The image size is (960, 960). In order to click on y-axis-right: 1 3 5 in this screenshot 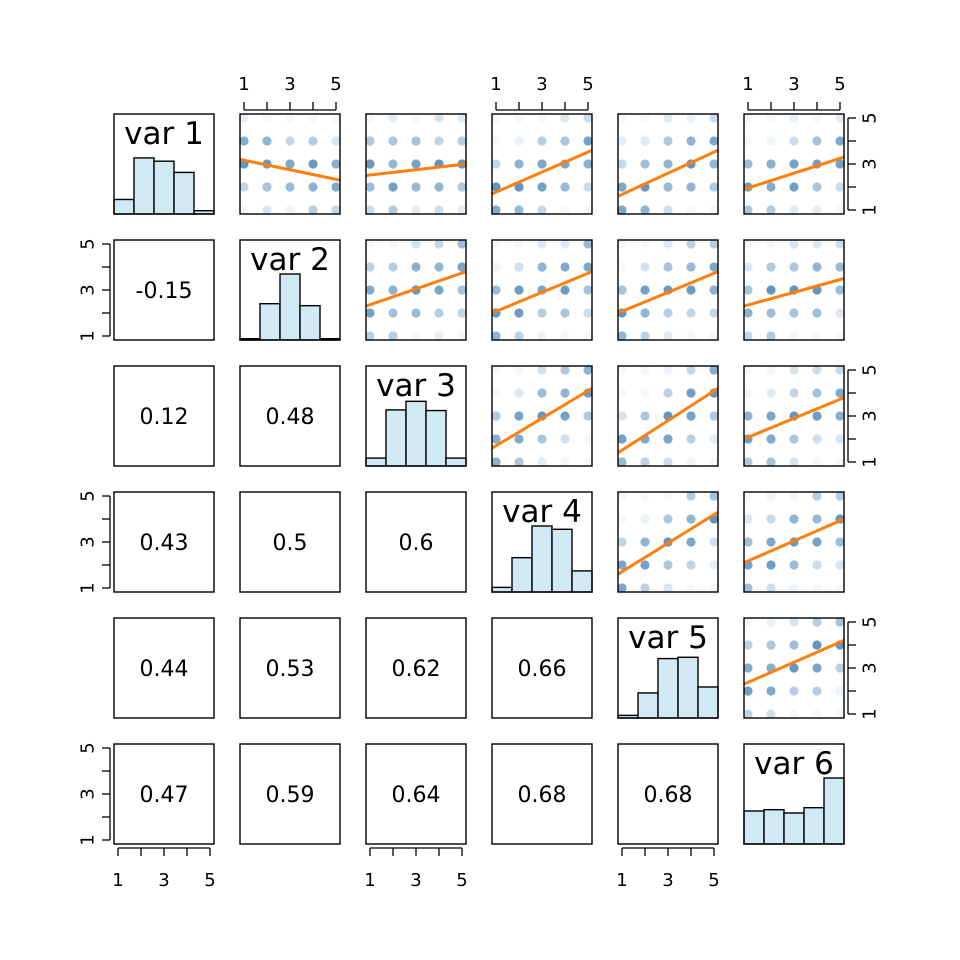, I will do `click(864, 164)`.